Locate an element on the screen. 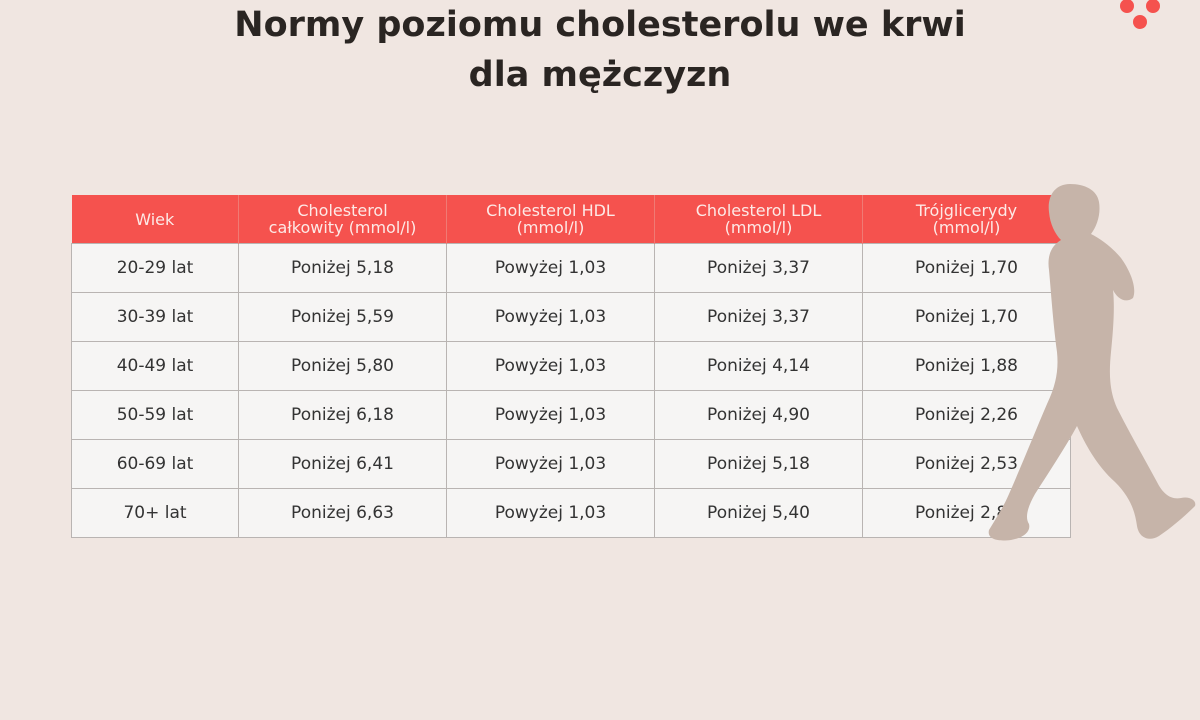 Image resolution: width=1200 pixels, height=720 pixels. table-cell: Poniżej 6,41 is located at coordinates (342, 464).